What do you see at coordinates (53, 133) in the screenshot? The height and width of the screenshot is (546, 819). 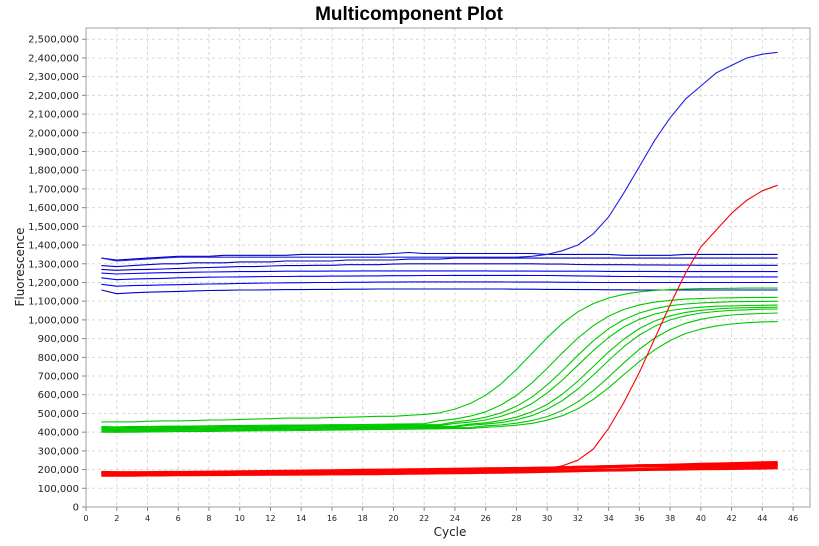 I see `y-tick-label: 2,000,000` at bounding box center [53, 133].